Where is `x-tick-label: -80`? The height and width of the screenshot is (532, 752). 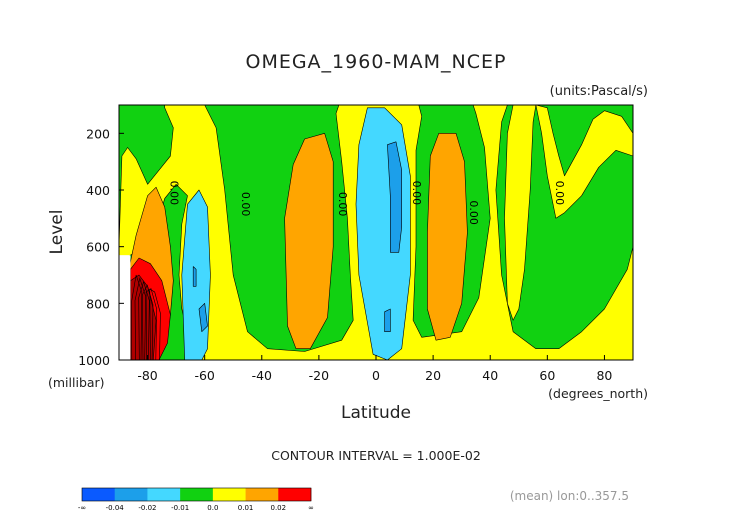 x-tick-label: -80 is located at coordinates (147, 375).